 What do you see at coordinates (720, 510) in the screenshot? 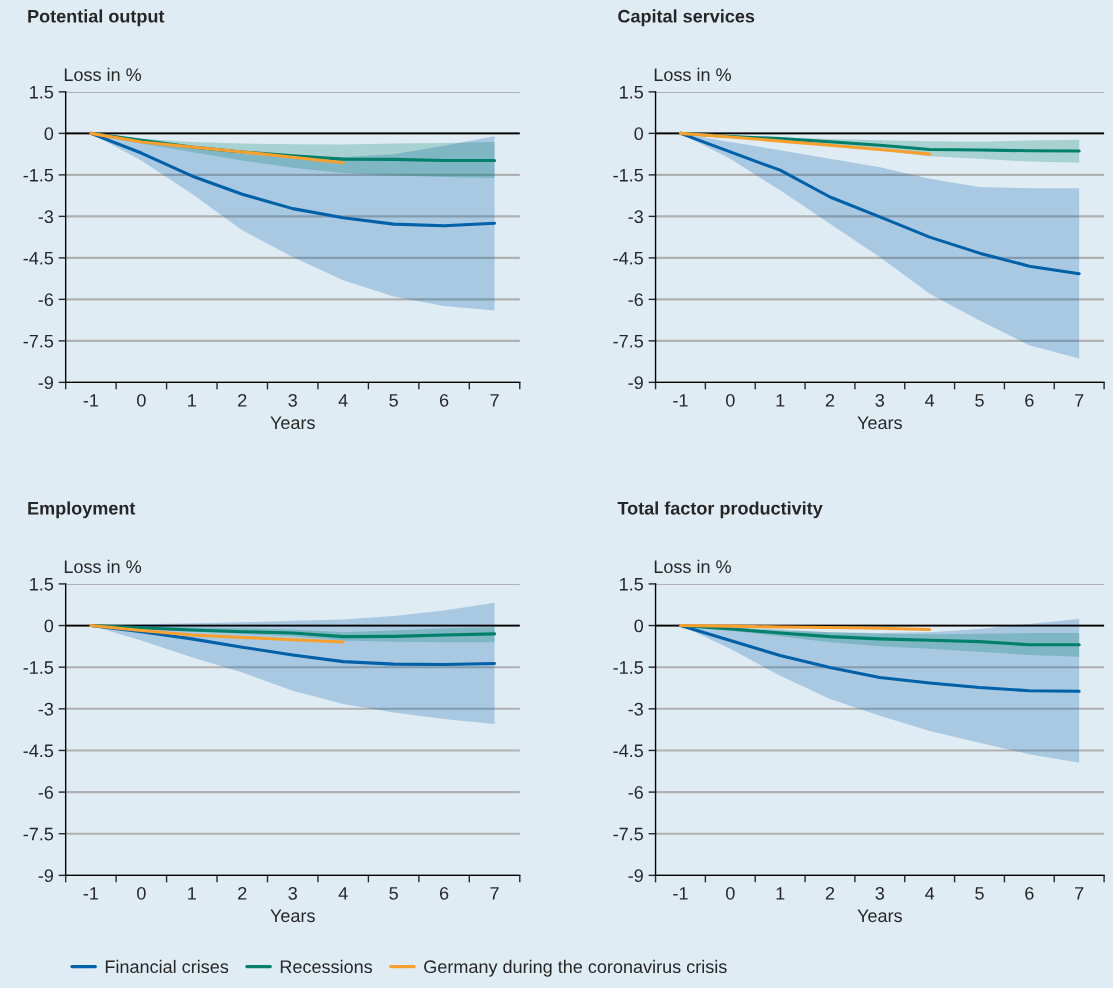
I see `chart-title: Total factor productivity` at bounding box center [720, 510].